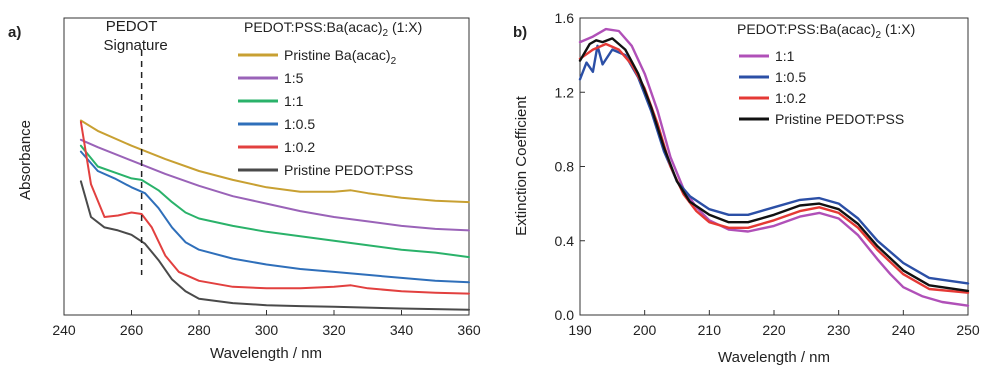 The height and width of the screenshot is (371, 985). Describe the element at coordinates (790, 77) in the screenshot. I see `panel-b-legend-label-1-0-5: 1:0.5` at that location.